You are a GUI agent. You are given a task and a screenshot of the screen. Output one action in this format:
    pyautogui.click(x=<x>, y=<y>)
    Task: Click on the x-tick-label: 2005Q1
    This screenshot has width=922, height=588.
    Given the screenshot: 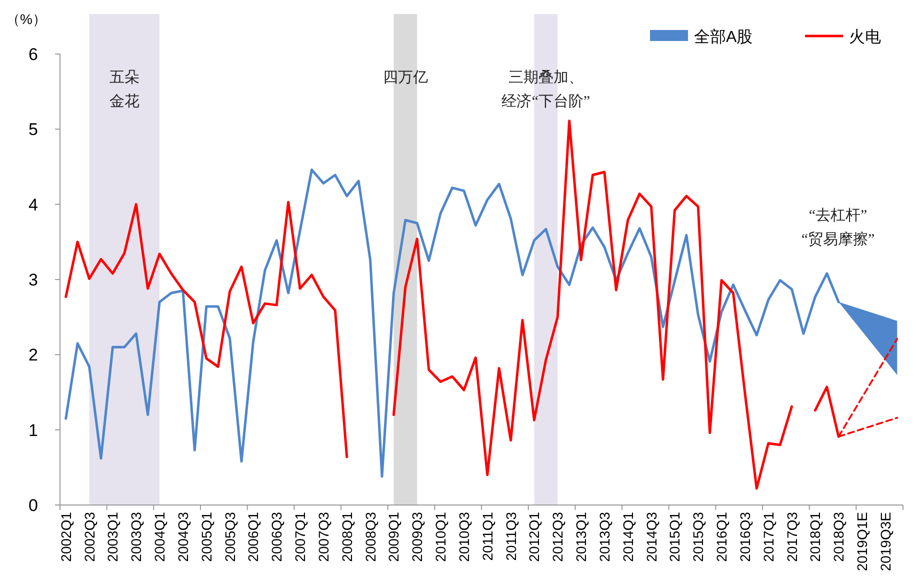 What is the action you would take?
    pyautogui.click(x=206, y=537)
    